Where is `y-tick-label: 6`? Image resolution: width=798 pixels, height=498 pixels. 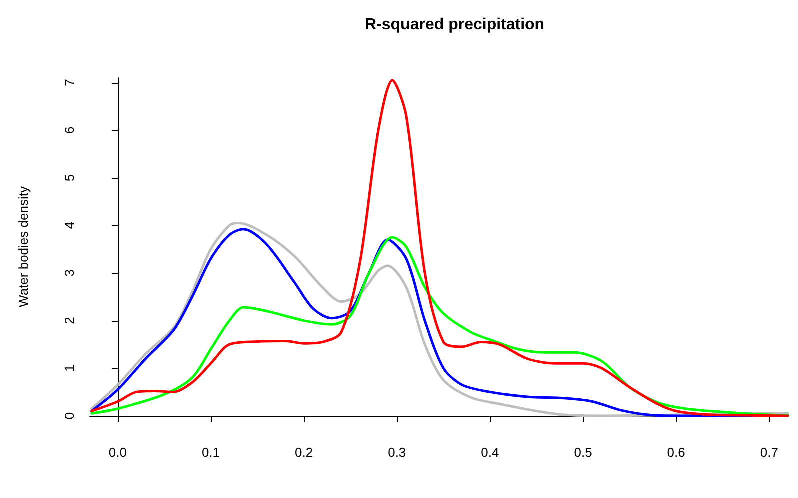
y-tick-label: 6 is located at coordinates (69, 130).